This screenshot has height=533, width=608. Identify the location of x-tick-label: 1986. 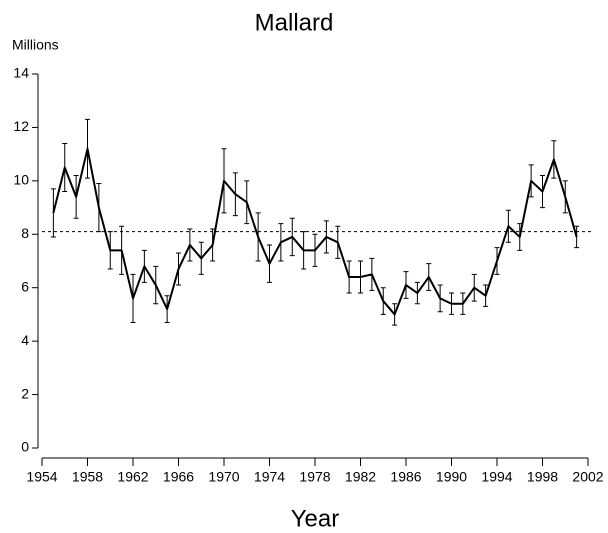
(405, 477).